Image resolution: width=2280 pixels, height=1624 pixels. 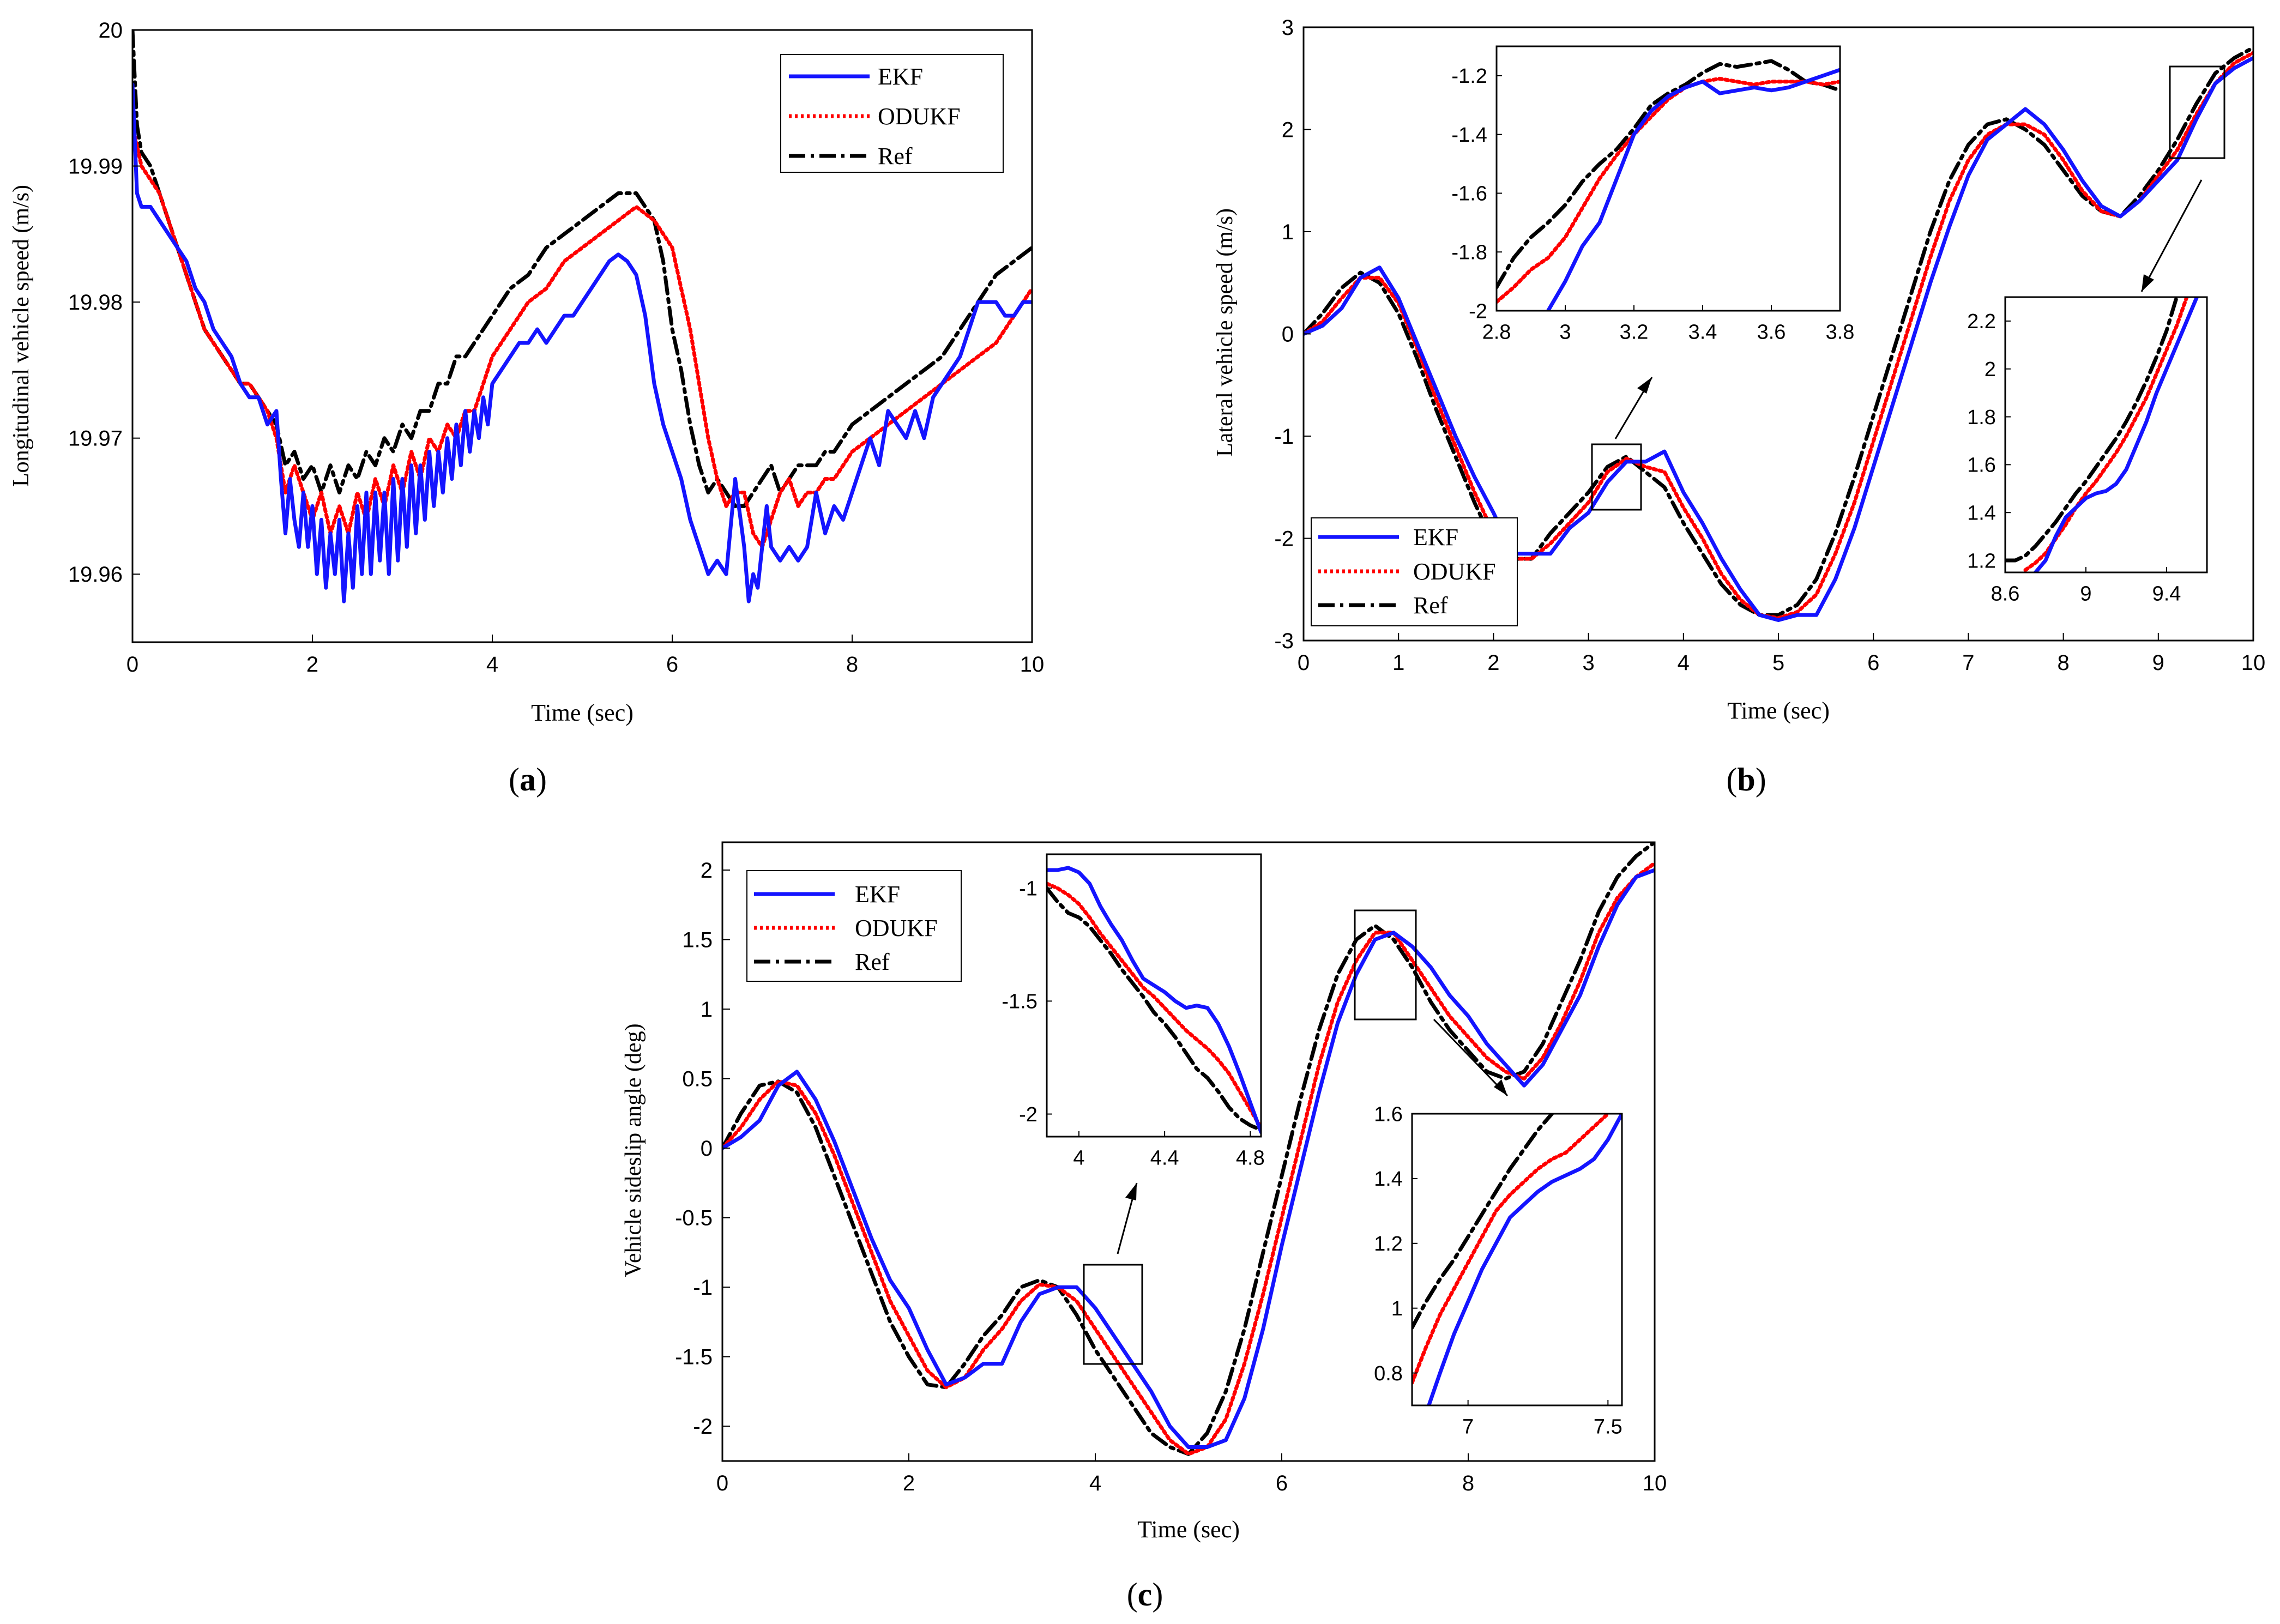 I want to click on panel-c-inset-2-series-ref, so click(x=1483, y=1222).